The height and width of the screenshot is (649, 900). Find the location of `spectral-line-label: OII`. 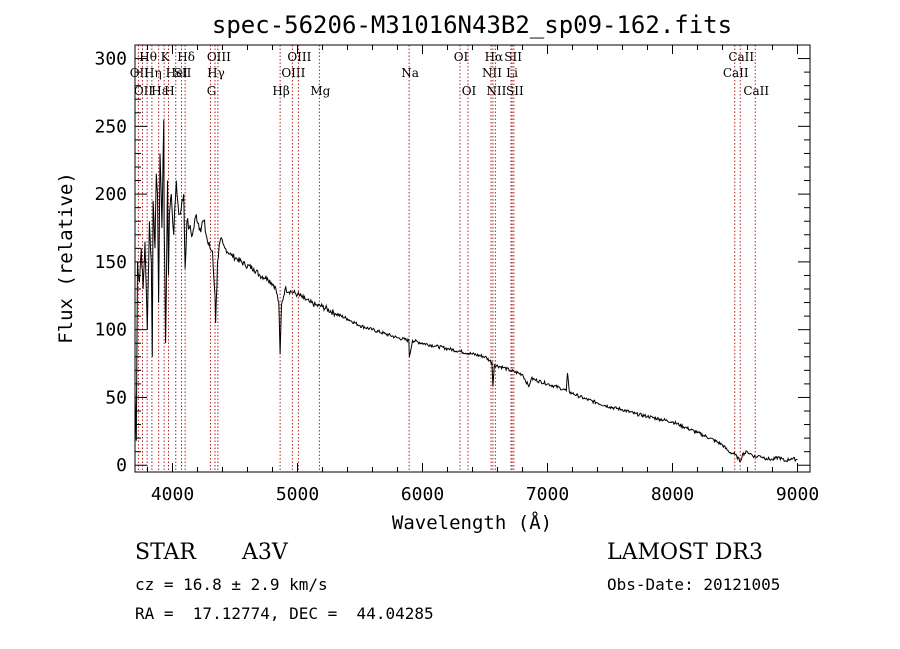

spectral-line-label: OII is located at coordinates (144, 91).